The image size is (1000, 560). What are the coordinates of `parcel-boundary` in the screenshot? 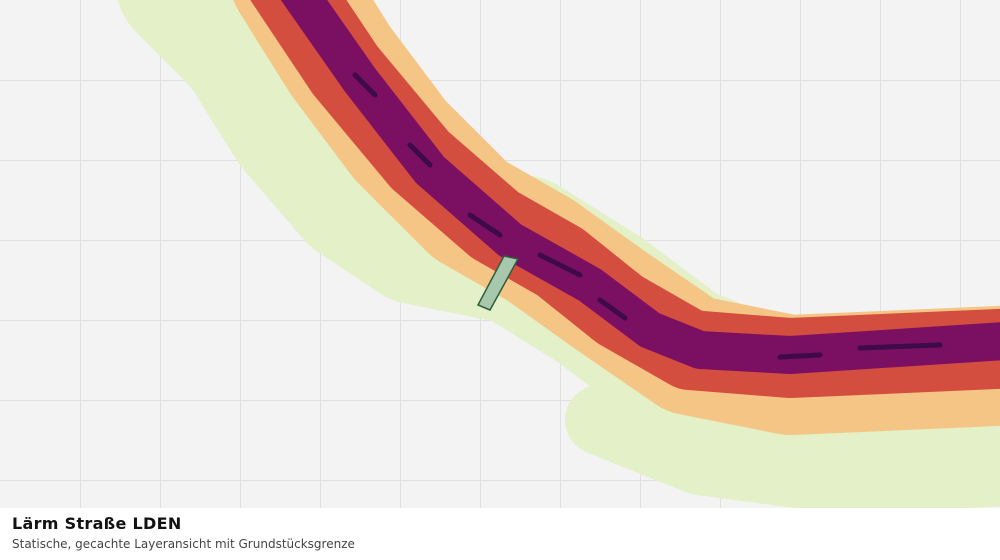 It's located at (498, 283).